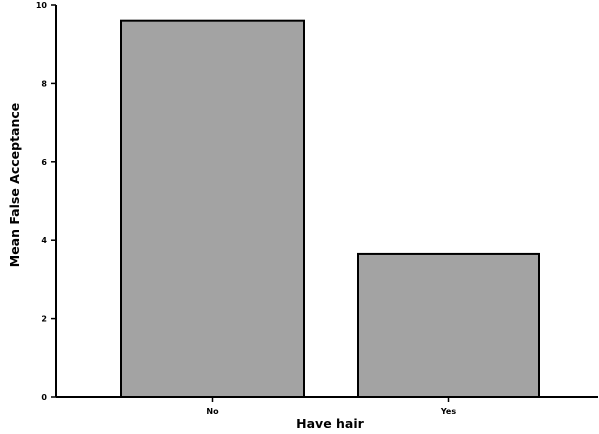 The height and width of the screenshot is (434, 599). I want to click on y-axis-ticks: 0 2 4 6 8 10, so click(46, 201).